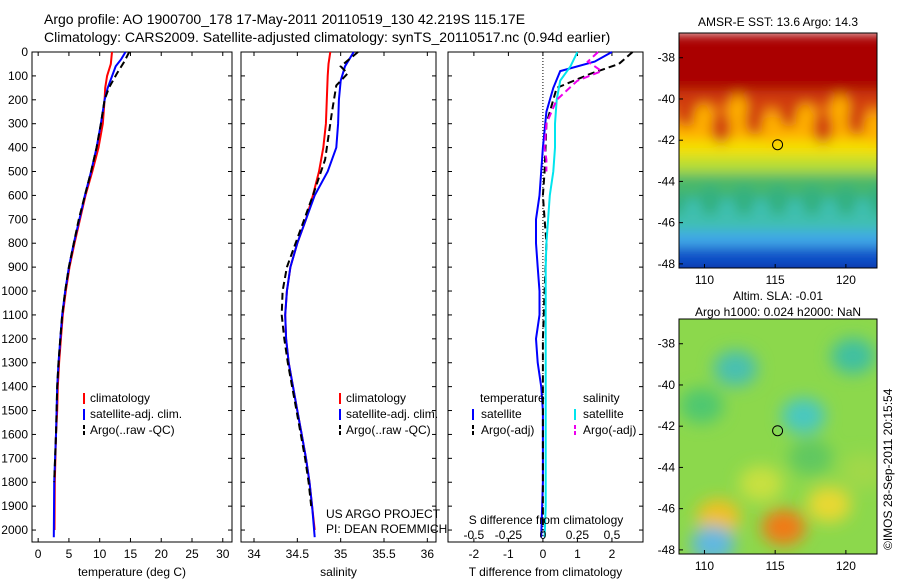  Describe the element at coordinates (18, 124) in the screenshot. I see `depth-tick-label: 300` at that location.